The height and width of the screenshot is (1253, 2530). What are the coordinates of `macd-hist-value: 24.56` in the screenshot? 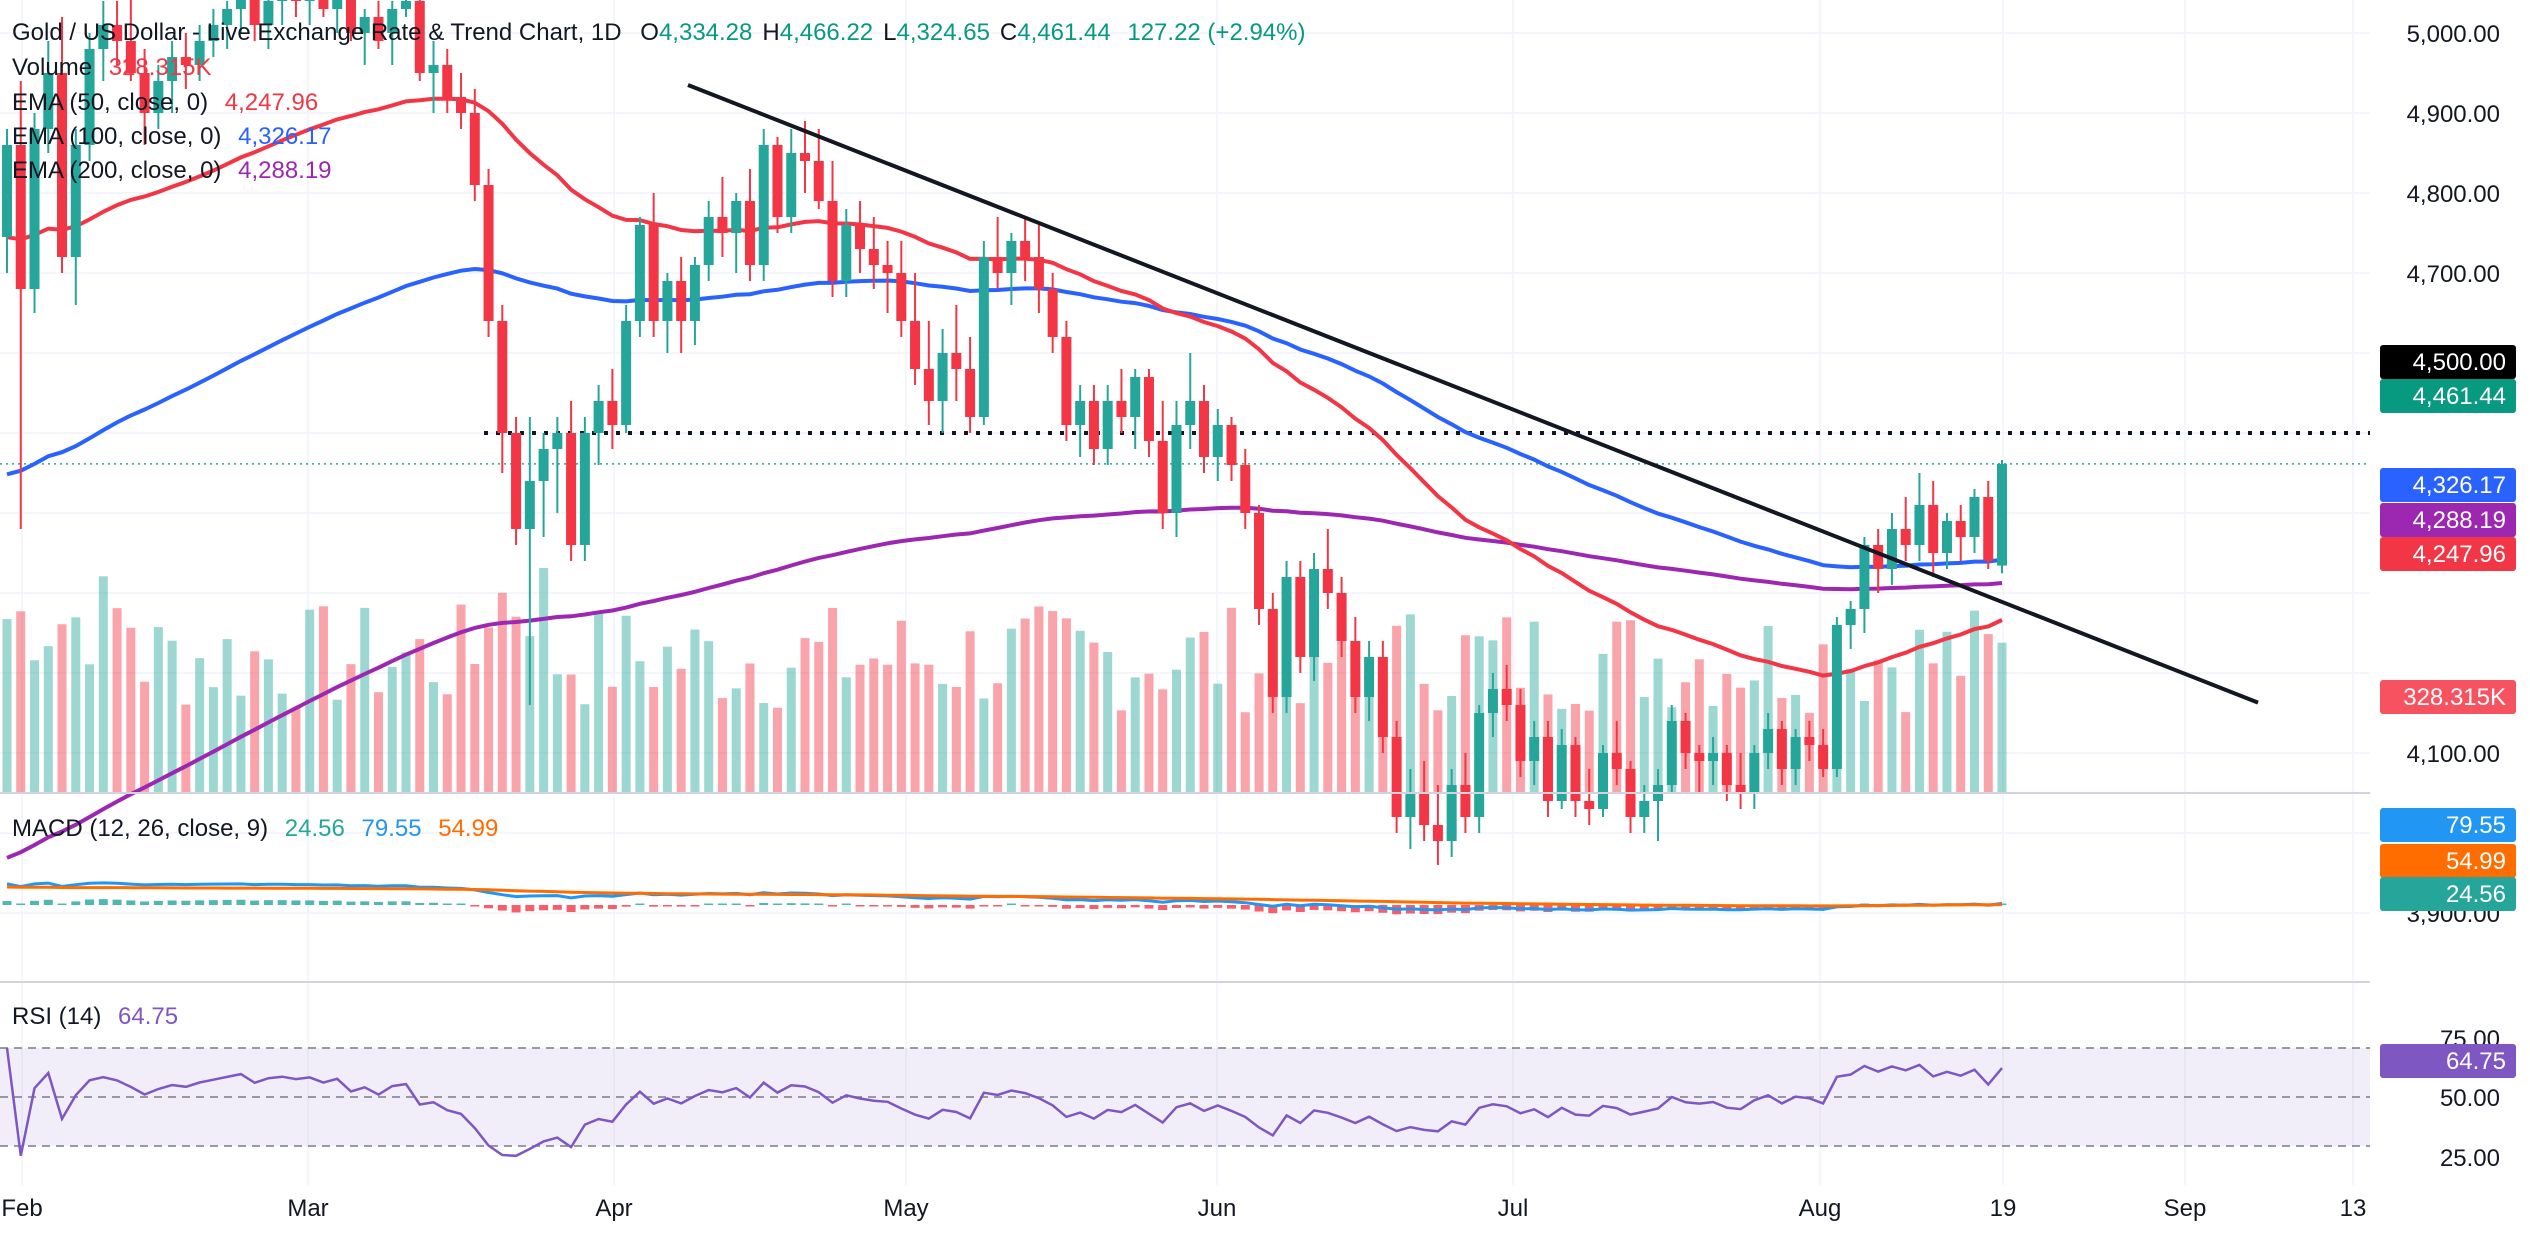 It's located at (315, 828).